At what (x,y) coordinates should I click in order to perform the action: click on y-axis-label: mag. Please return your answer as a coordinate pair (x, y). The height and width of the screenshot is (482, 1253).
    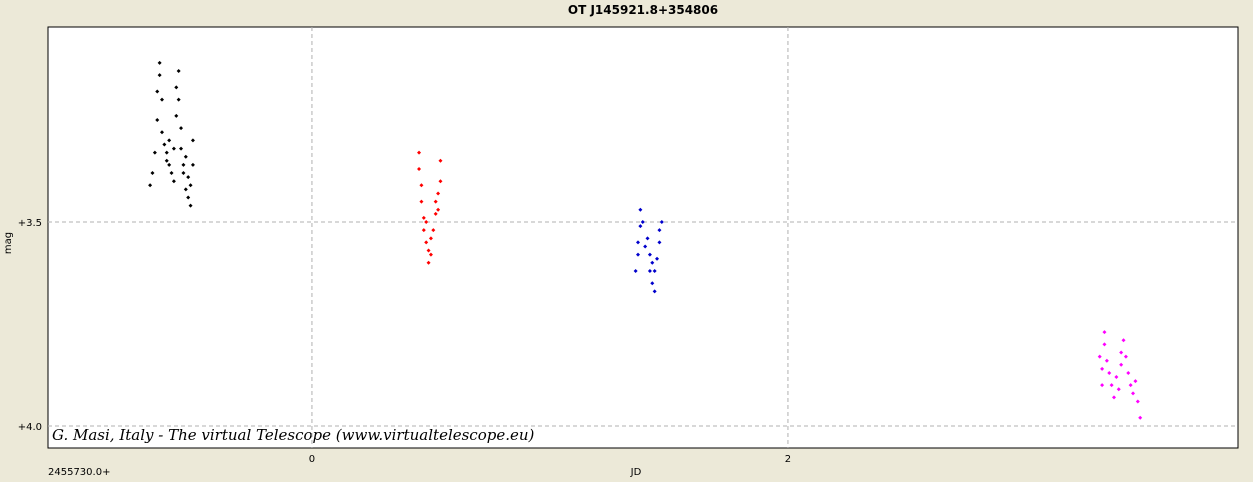
    Looking at the image, I should click on (8, 243).